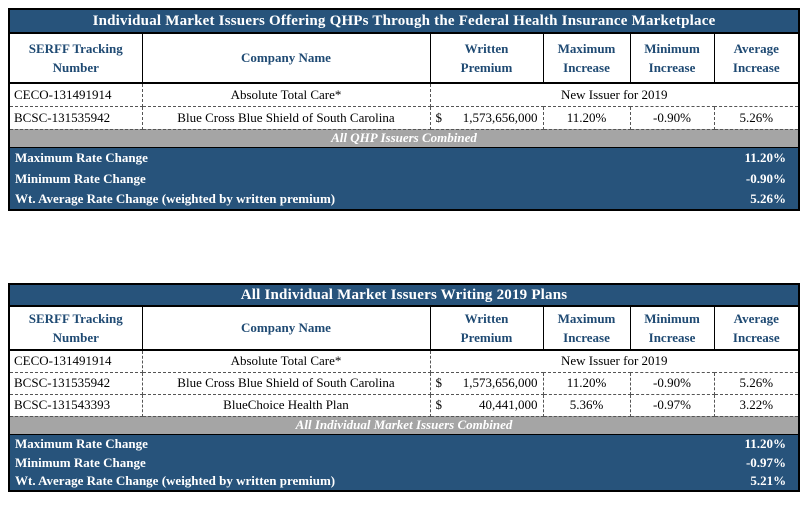  I want to click on summary-row: Minimum Rate Change -0.97%, so click(404, 462).